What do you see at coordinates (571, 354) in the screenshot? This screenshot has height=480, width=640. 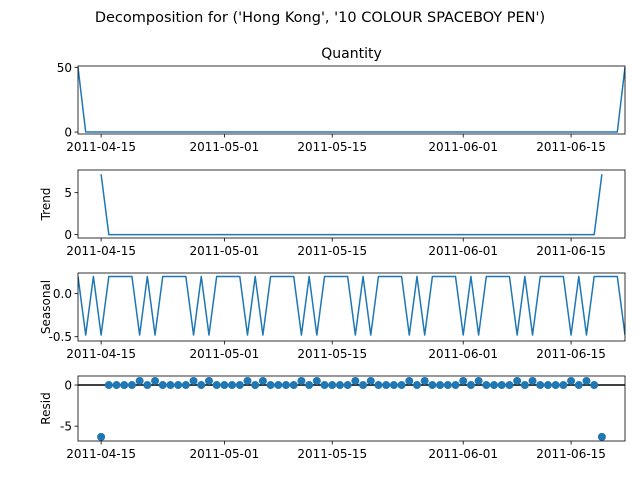 I see `seasonal-xtick-label: 2011-06-15` at bounding box center [571, 354].